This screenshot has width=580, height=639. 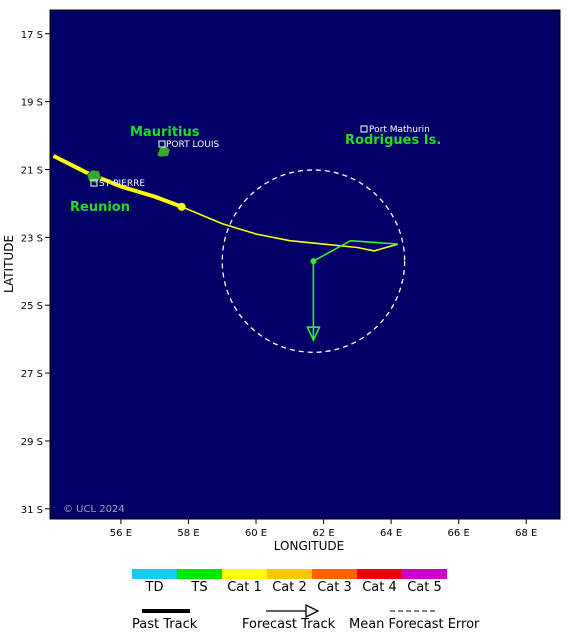 What do you see at coordinates (32, 170) in the screenshot?
I see `y-tick-label: 21 S` at bounding box center [32, 170].